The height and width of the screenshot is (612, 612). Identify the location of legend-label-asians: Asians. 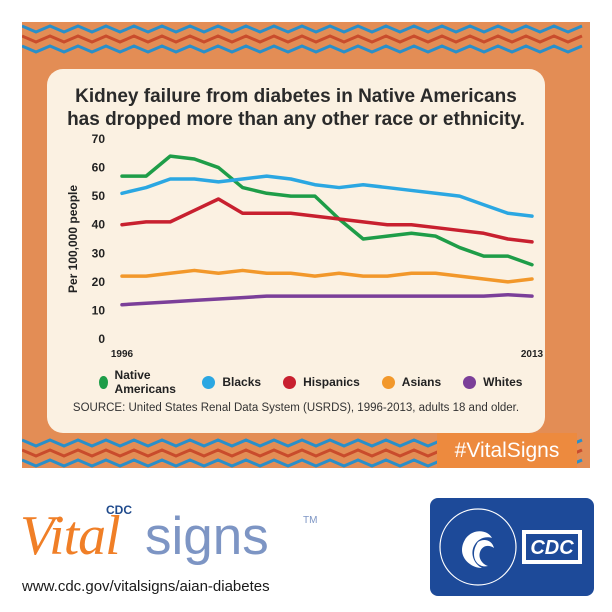
(421, 382).